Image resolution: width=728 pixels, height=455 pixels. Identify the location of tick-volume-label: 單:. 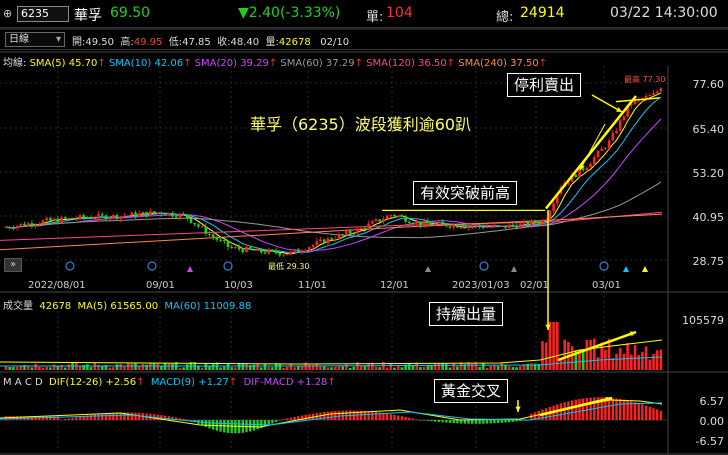
(375, 17).